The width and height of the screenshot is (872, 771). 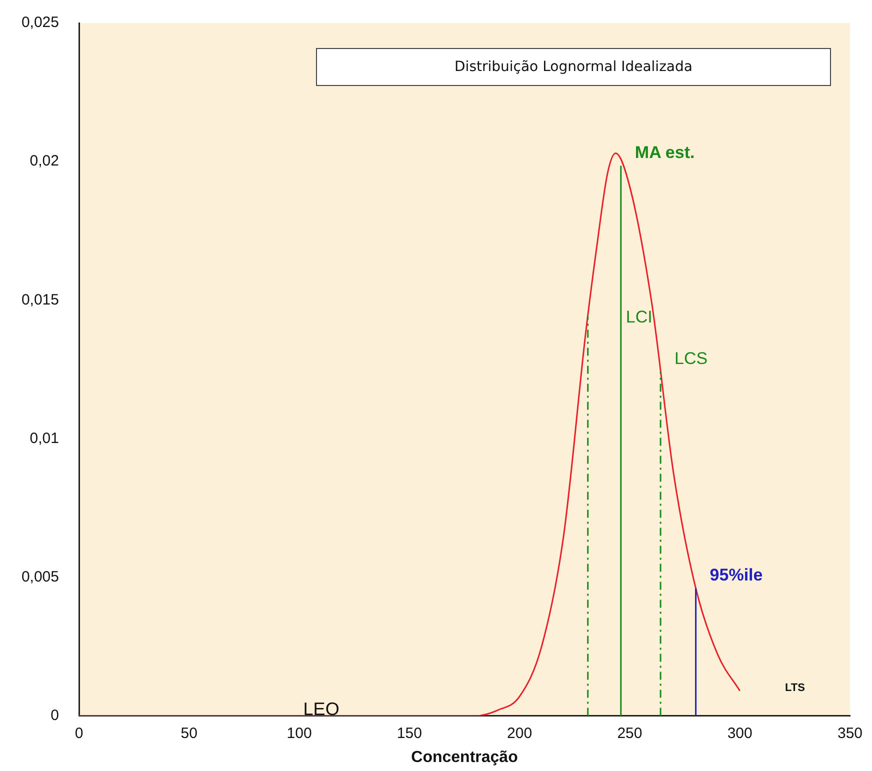 I want to click on annotation: LEO, so click(x=321, y=708).